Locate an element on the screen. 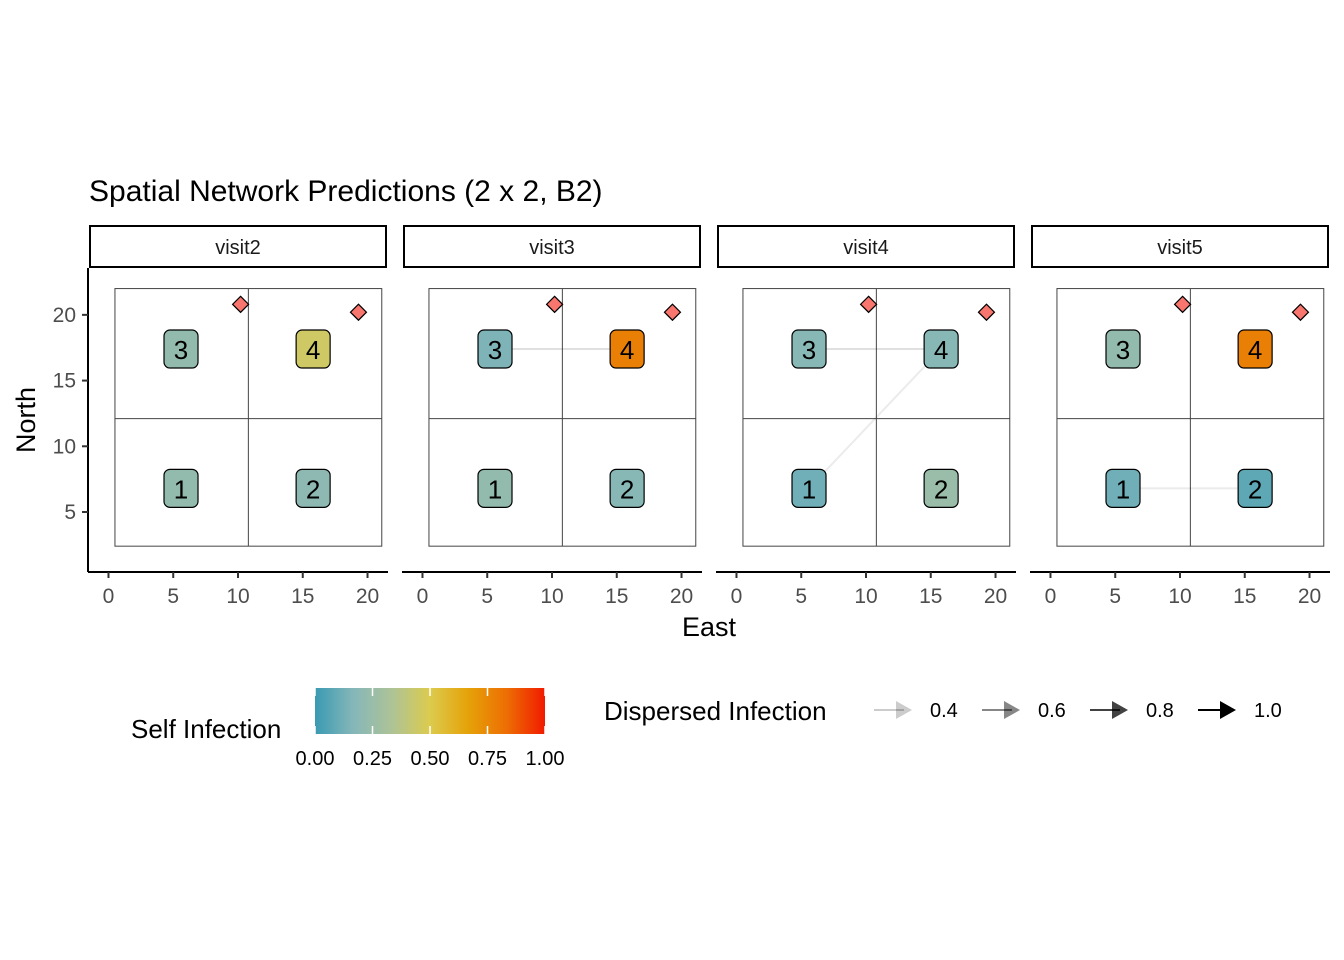 Image resolution: width=1344 pixels, height=960 pixels. self-infection-legend: Self Infection 0.00 0.25 0.50 0.75 1.00 is located at coordinates (347, 729).